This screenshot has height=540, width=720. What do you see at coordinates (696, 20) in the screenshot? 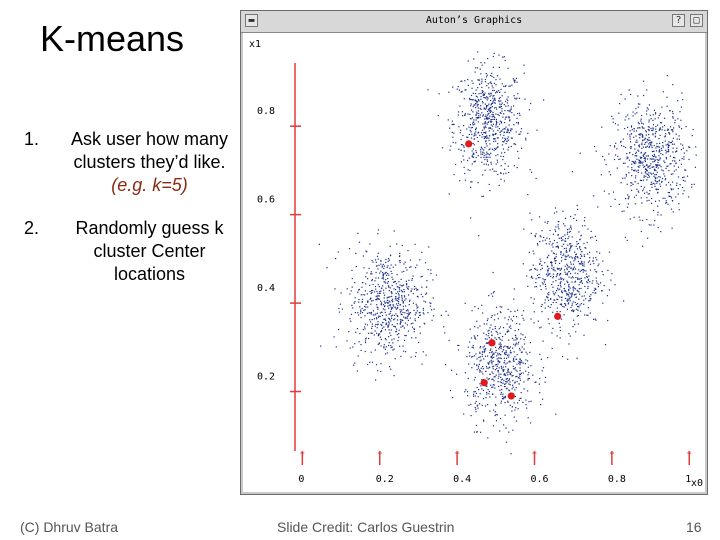
I see `maximize-icon: □` at bounding box center [696, 20].